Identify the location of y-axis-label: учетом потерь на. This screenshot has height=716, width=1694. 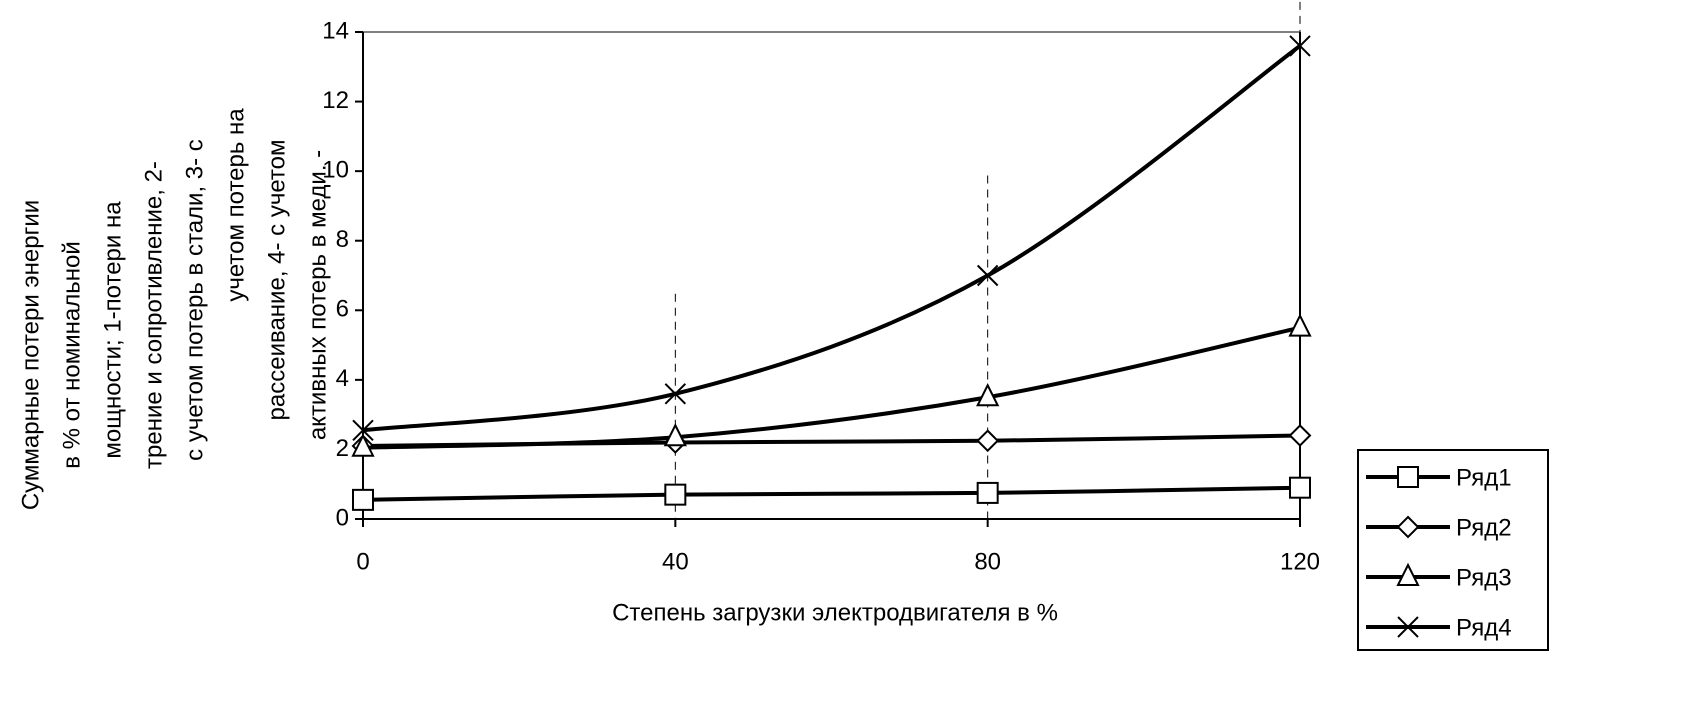
(235, 205).